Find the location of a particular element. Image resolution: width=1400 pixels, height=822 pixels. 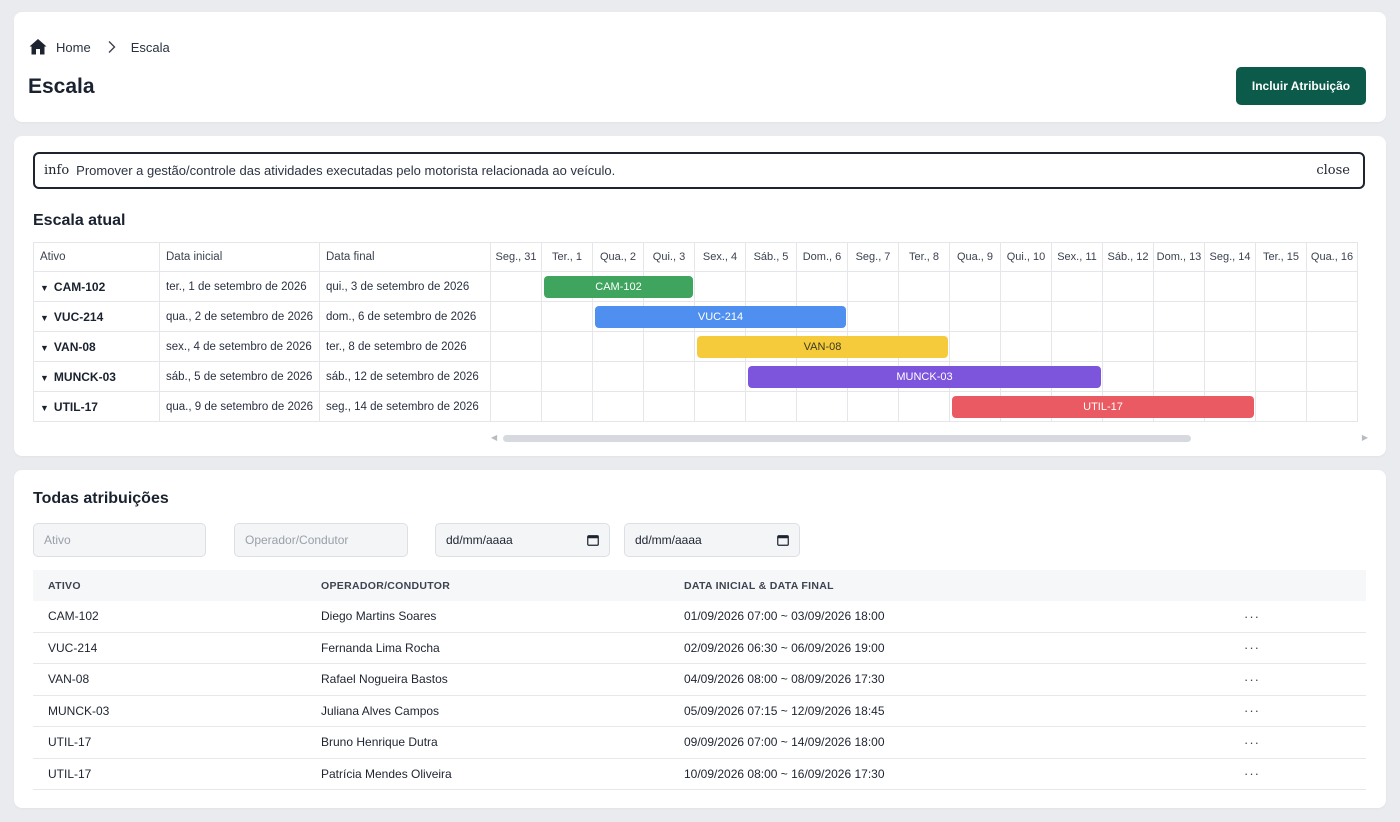

close-icon: close is located at coordinates (1333, 170).